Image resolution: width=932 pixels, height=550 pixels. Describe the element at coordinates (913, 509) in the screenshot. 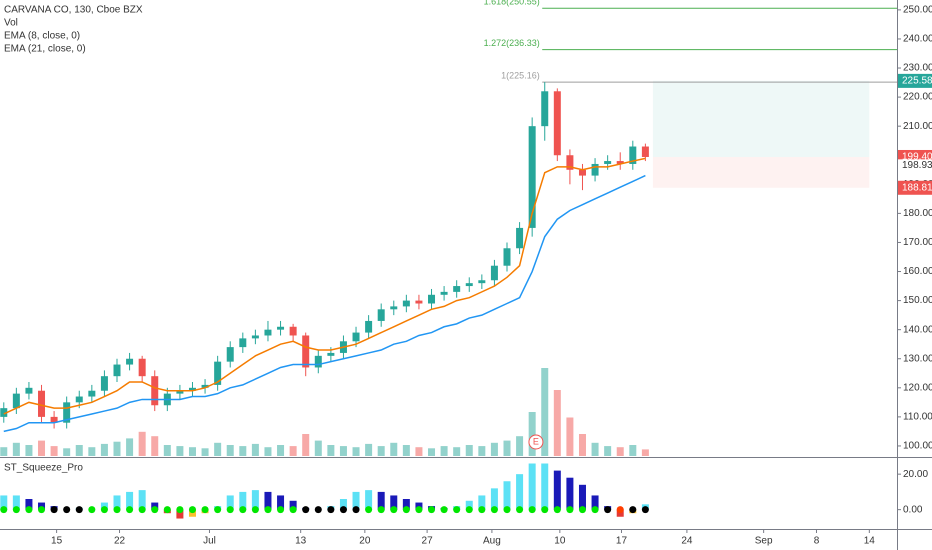

I see `y-tick-label: 0.00` at that location.